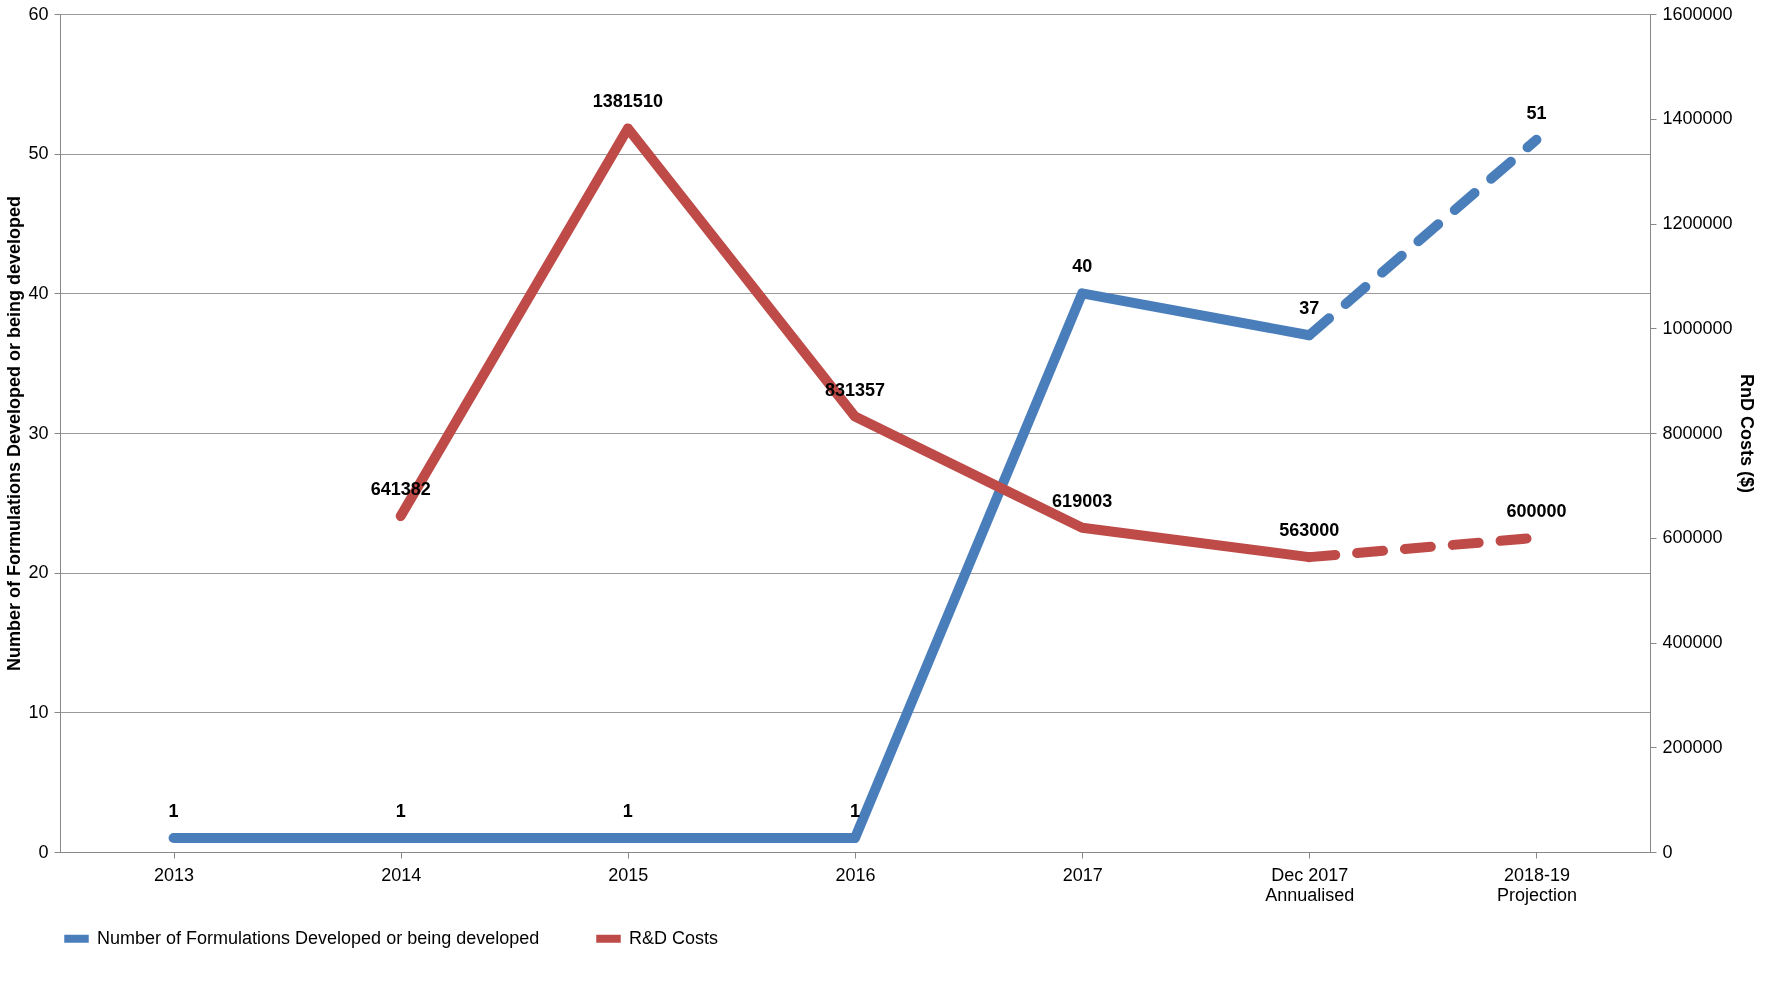  Describe the element at coordinates (1667, 851) in the screenshot. I see `y2-tick-label: 0` at that location.